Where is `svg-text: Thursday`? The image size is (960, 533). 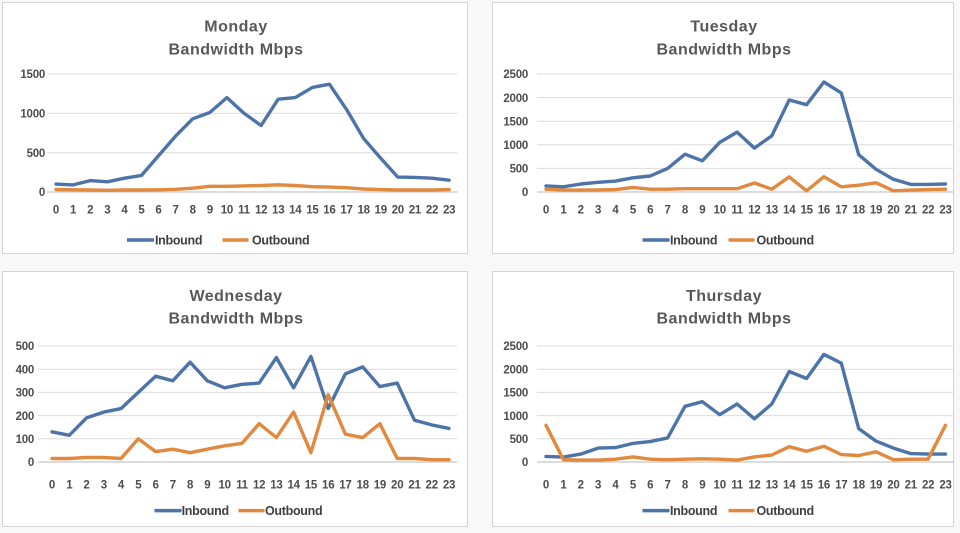 svg-text: Thursday is located at coordinates (724, 296).